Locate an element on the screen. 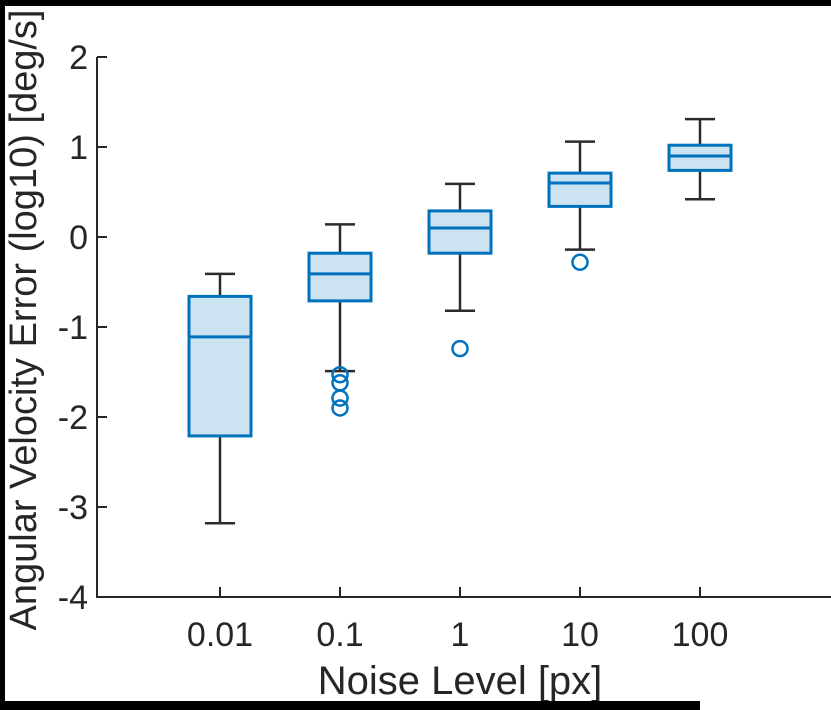 The image size is (831, 710). y-tick-label--3: -3 is located at coordinates (73, 508).